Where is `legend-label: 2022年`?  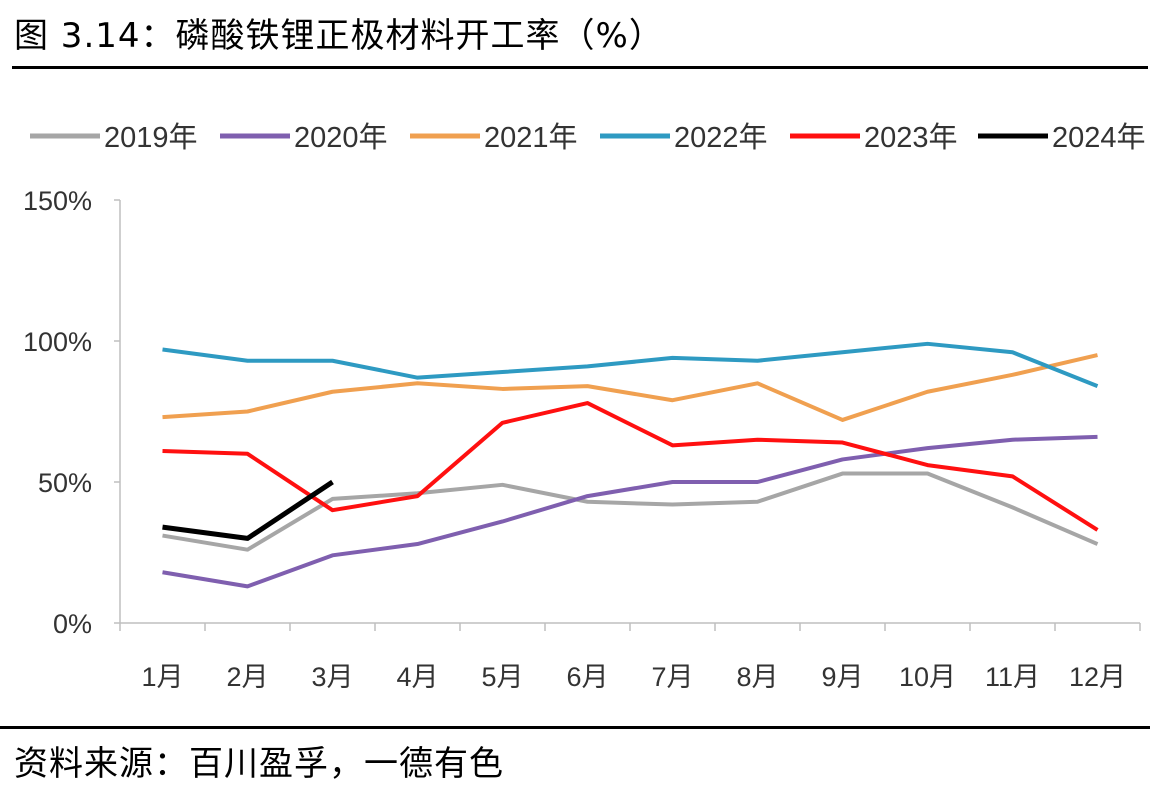 legend-label: 2022年 is located at coordinates (721, 137).